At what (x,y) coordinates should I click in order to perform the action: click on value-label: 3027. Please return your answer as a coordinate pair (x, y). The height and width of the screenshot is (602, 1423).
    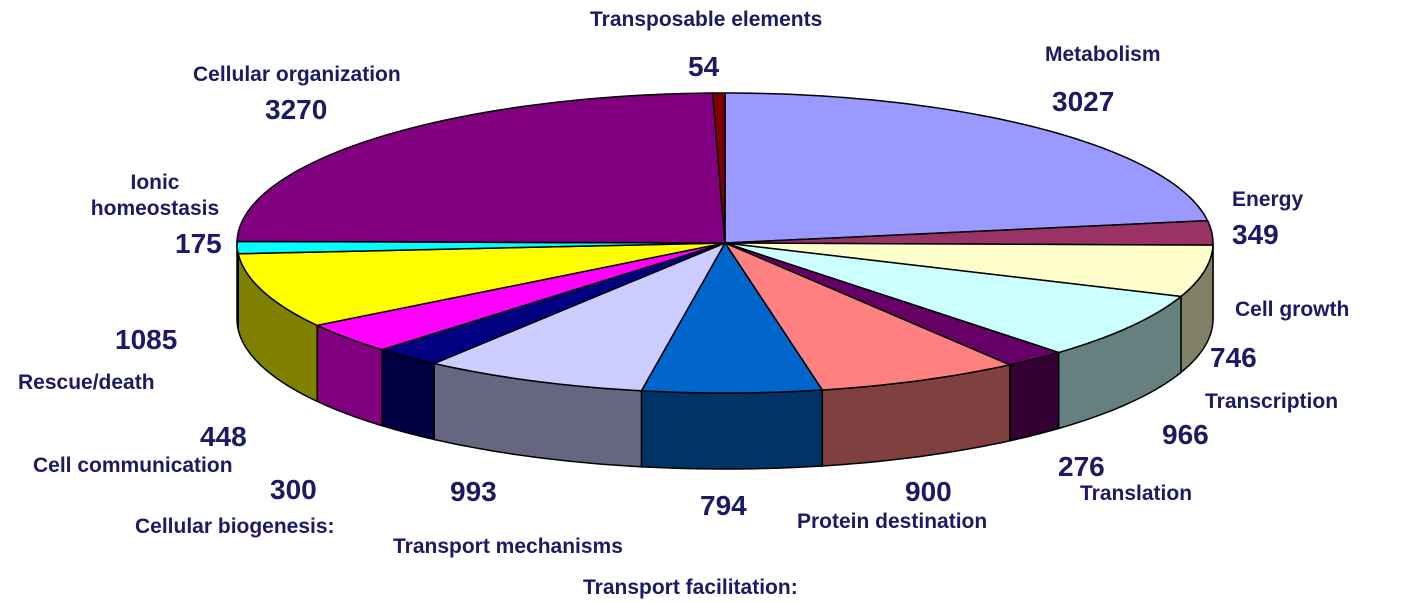
    Looking at the image, I should click on (1083, 101).